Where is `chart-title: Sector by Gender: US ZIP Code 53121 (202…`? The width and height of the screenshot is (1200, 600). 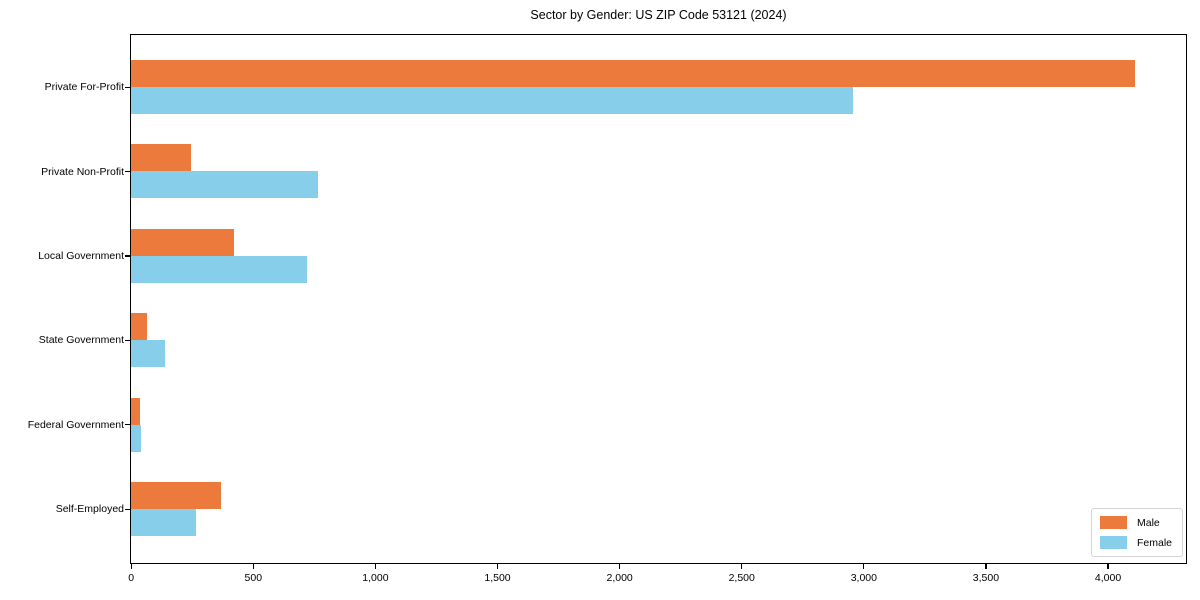
chart-title: Sector by Gender: US ZIP Code 53121 (202… is located at coordinates (658, 15).